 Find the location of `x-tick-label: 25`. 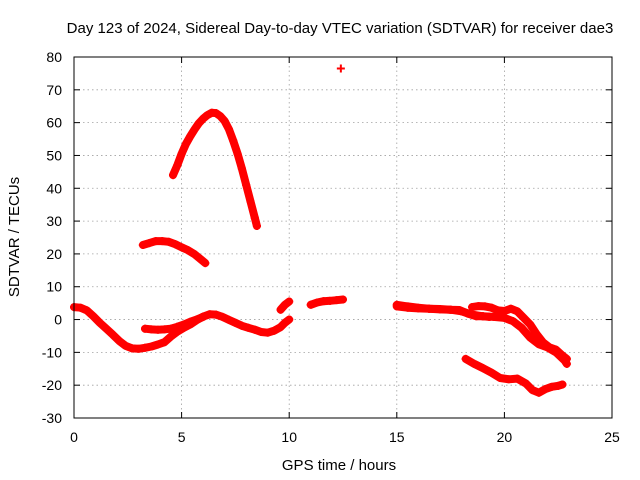

x-tick-label: 25 is located at coordinates (612, 437).